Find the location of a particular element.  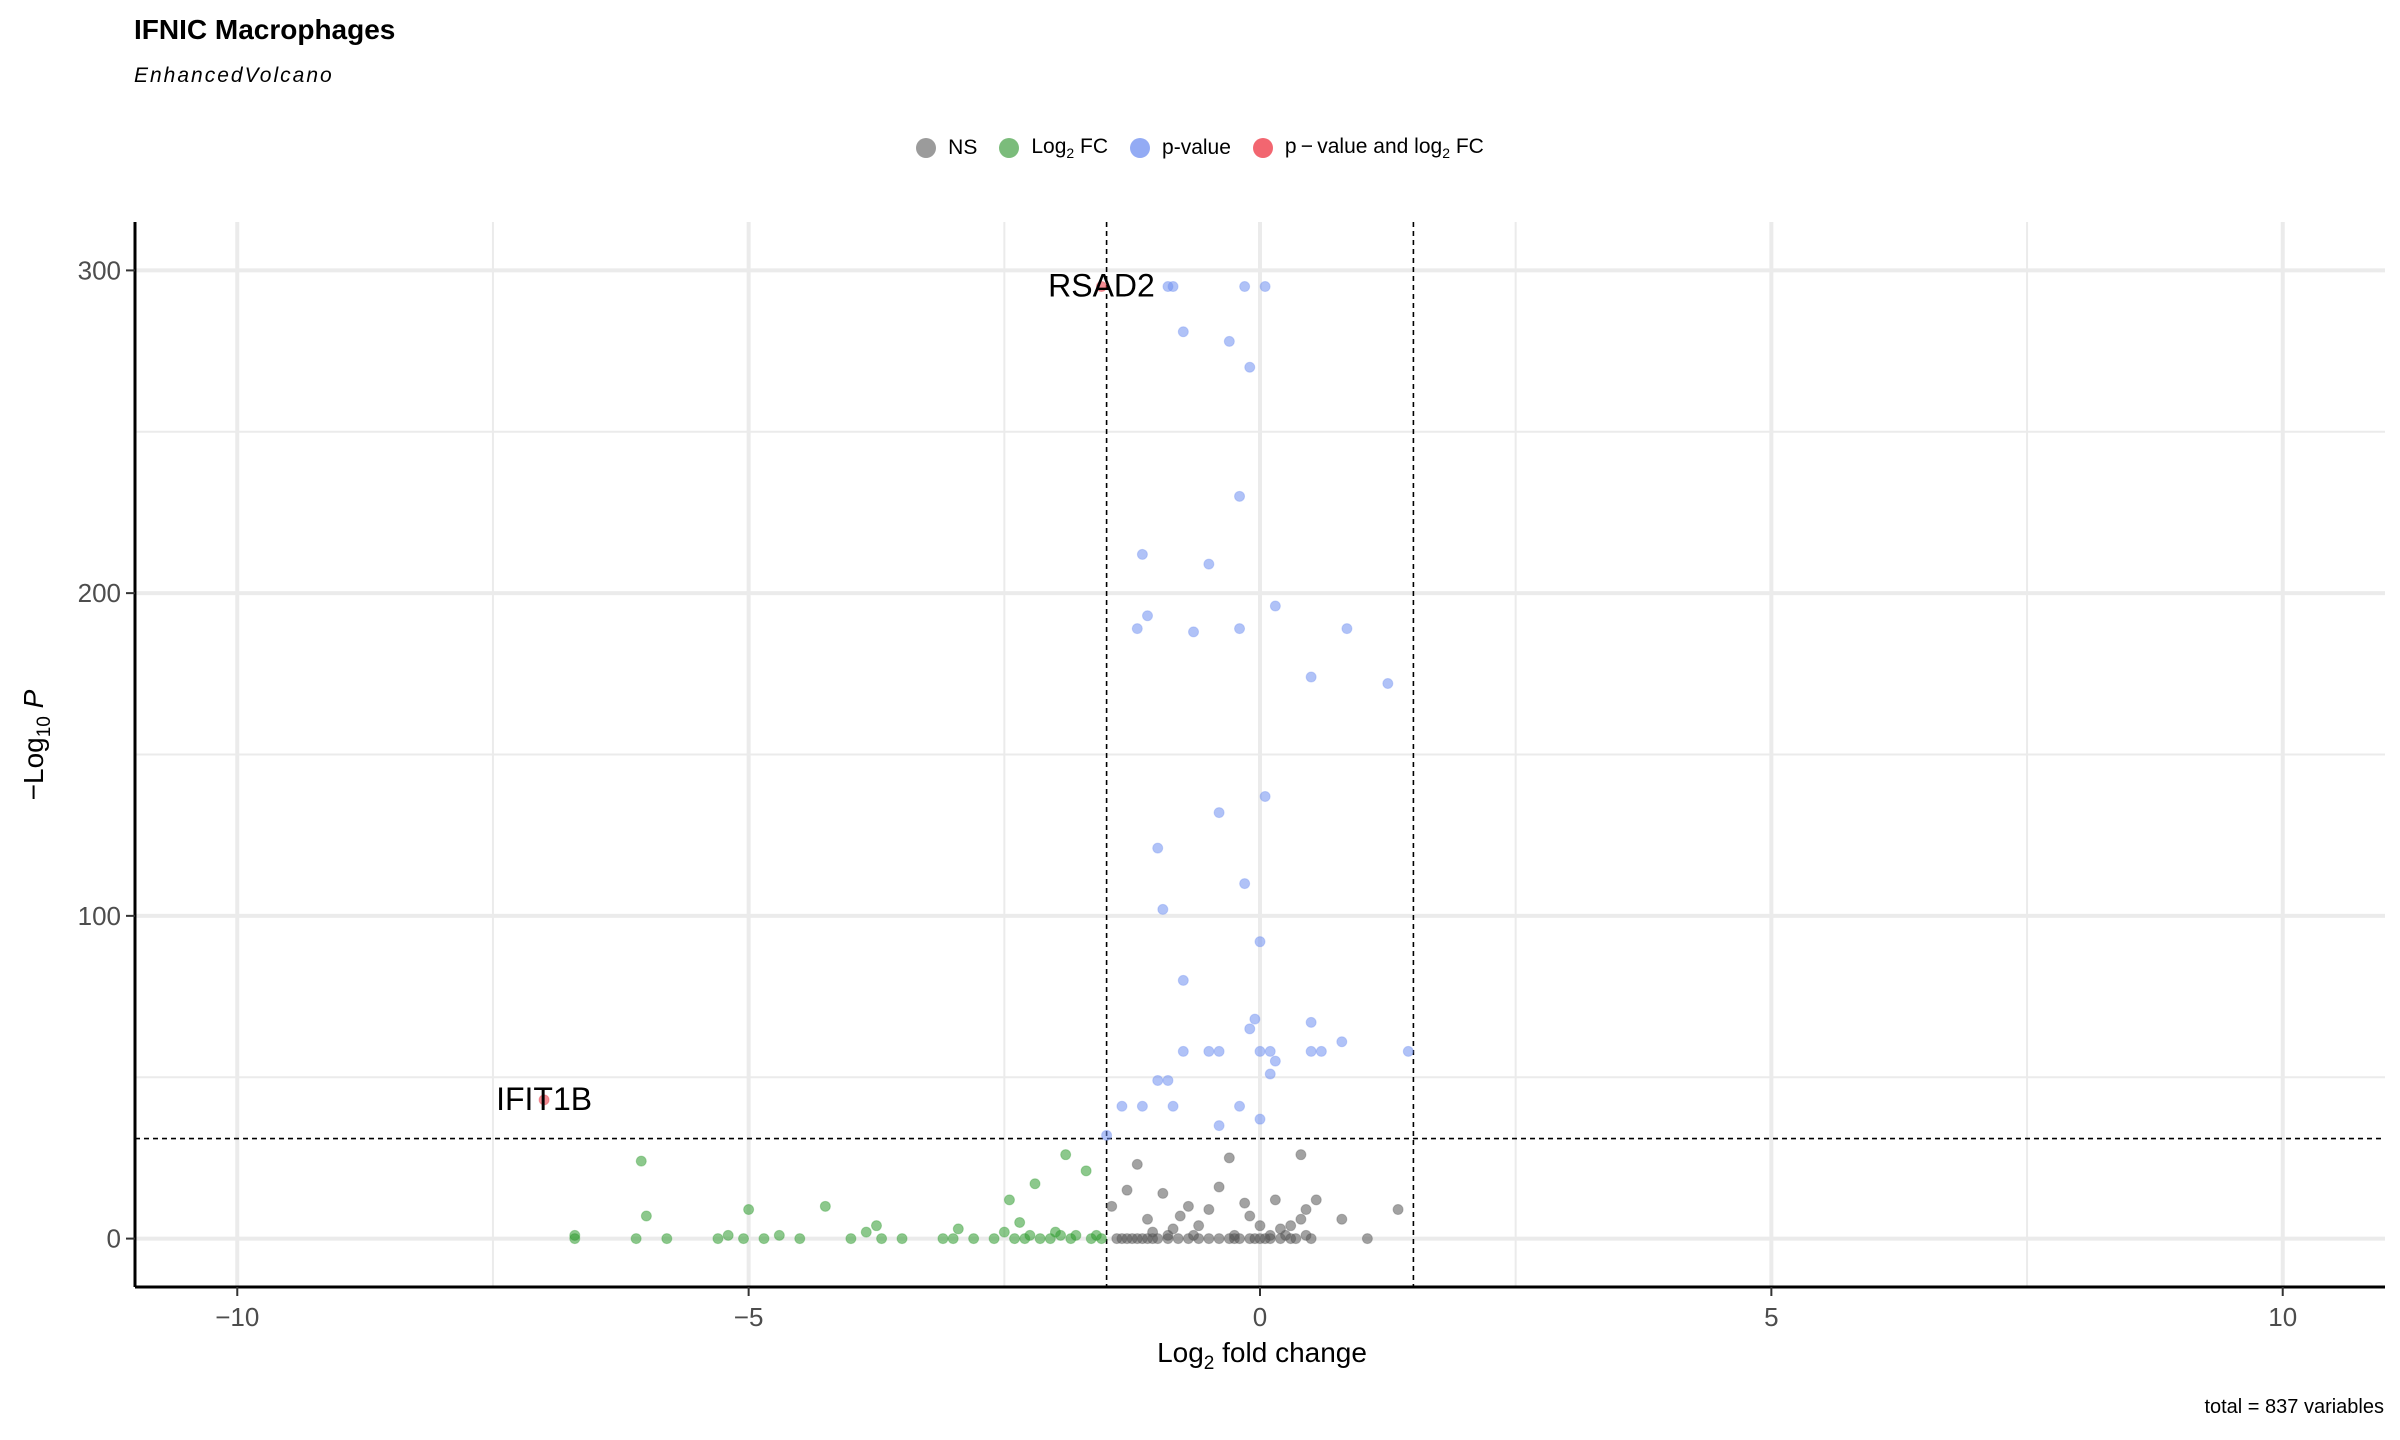

legend-item-0: NS is located at coordinates (946, 148).